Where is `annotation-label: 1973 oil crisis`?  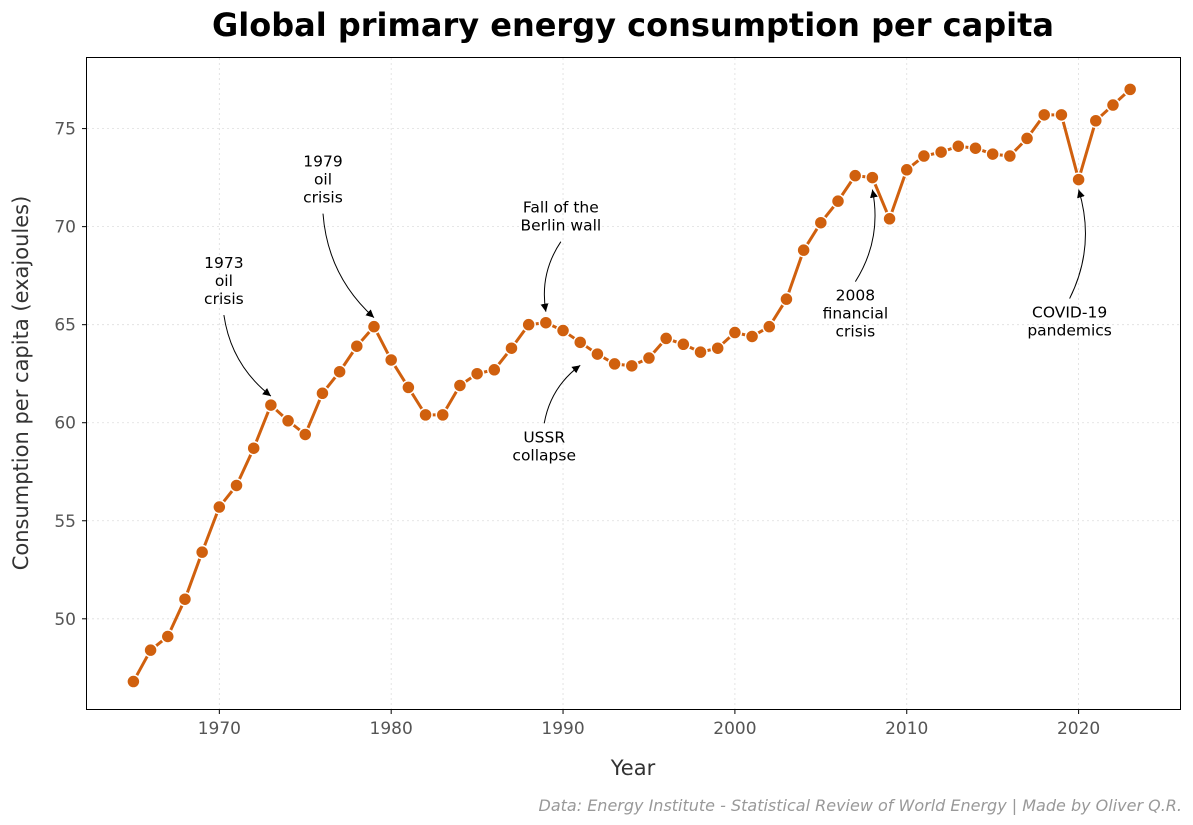
annotation-label: 1973 oil crisis is located at coordinates (224, 281).